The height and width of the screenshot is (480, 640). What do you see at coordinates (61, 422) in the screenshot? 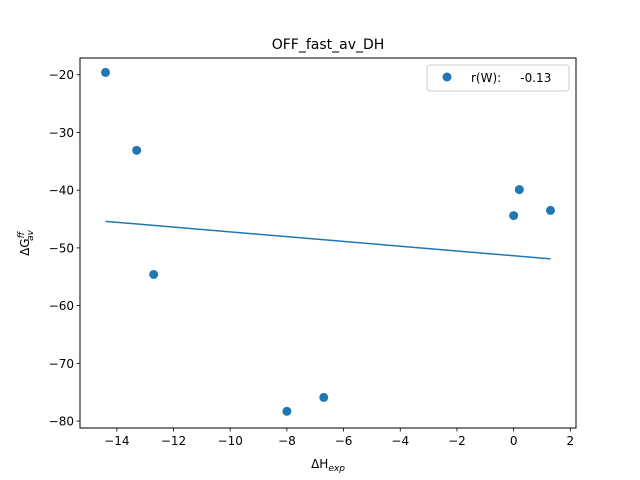
I see `y-tick-label: −80` at bounding box center [61, 422].